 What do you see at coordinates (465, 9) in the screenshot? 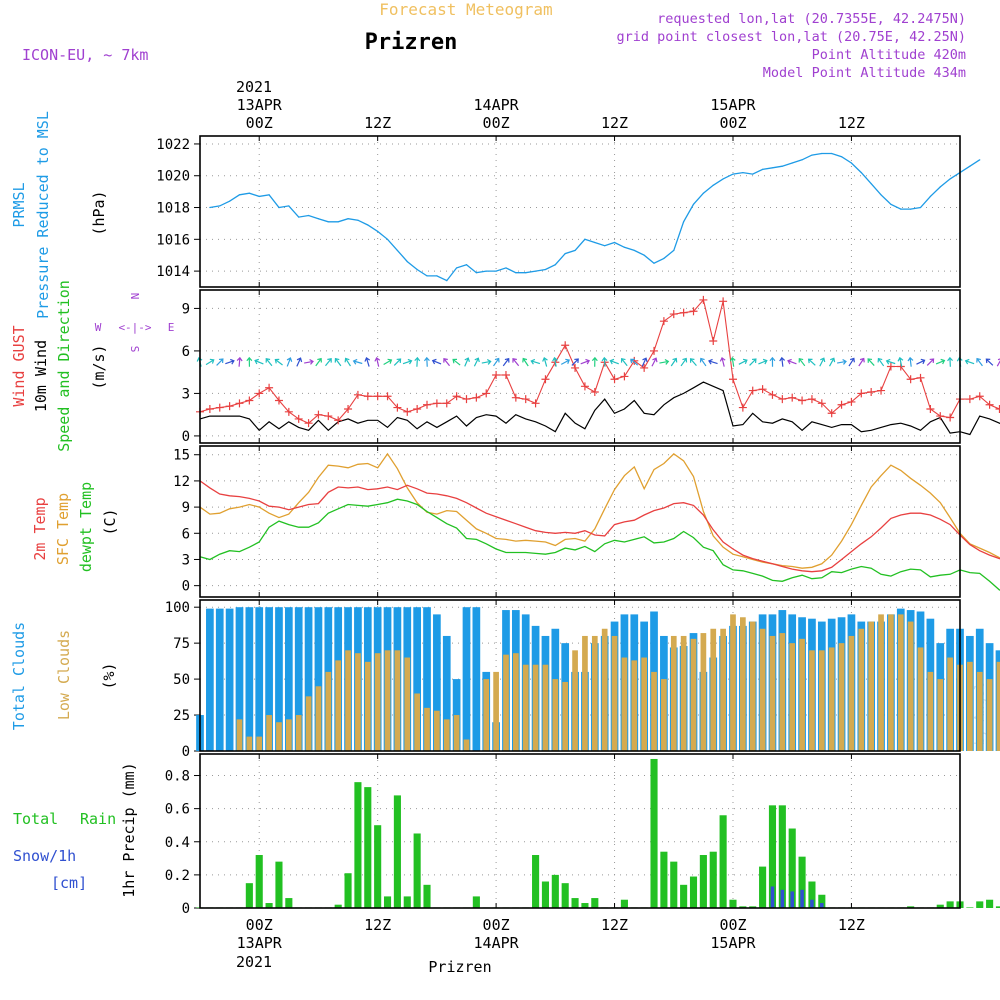
I see `chart-title: Forecast Meteogram` at bounding box center [465, 9].